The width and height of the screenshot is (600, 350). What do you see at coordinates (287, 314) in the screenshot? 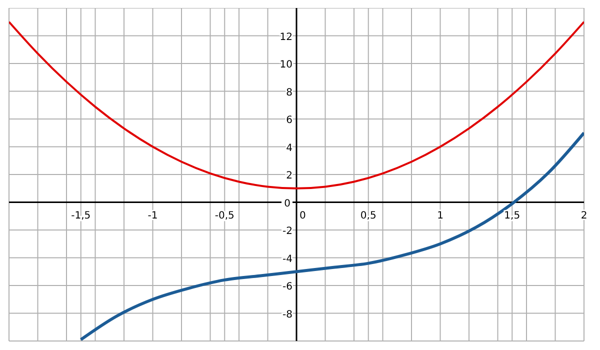
I see `y-tick-label: -8` at bounding box center [287, 314].